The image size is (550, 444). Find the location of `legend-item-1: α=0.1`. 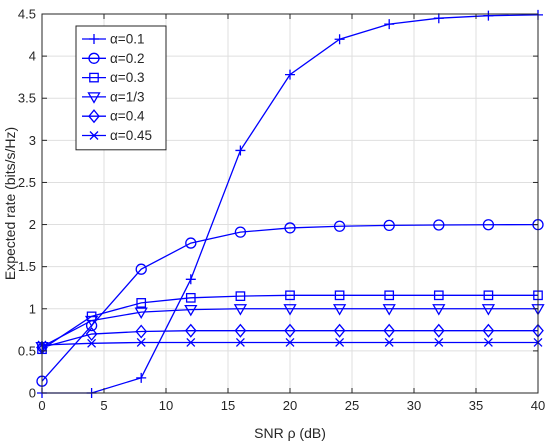

legend-item-1: α=0.1 is located at coordinates (113, 39).